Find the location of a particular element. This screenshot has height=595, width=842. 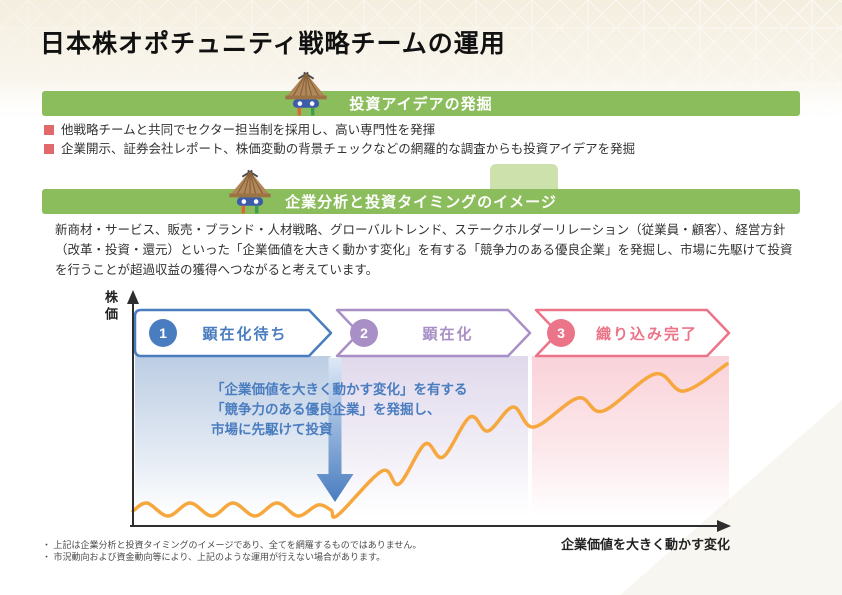

section-banner-analysis: 企業分析と投資タイミングのイメージ is located at coordinates (421, 191).